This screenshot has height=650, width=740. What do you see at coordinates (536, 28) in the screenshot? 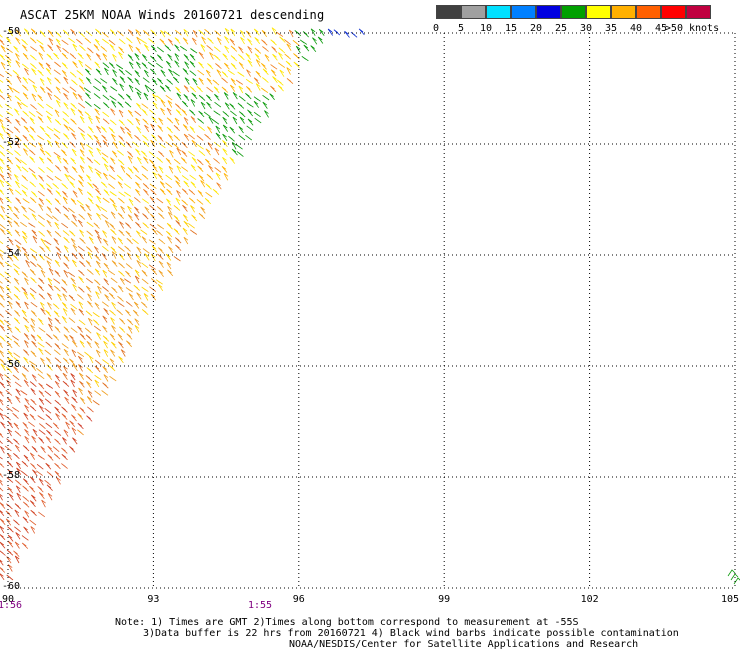
I see `colorbar-label: 20` at bounding box center [536, 28].